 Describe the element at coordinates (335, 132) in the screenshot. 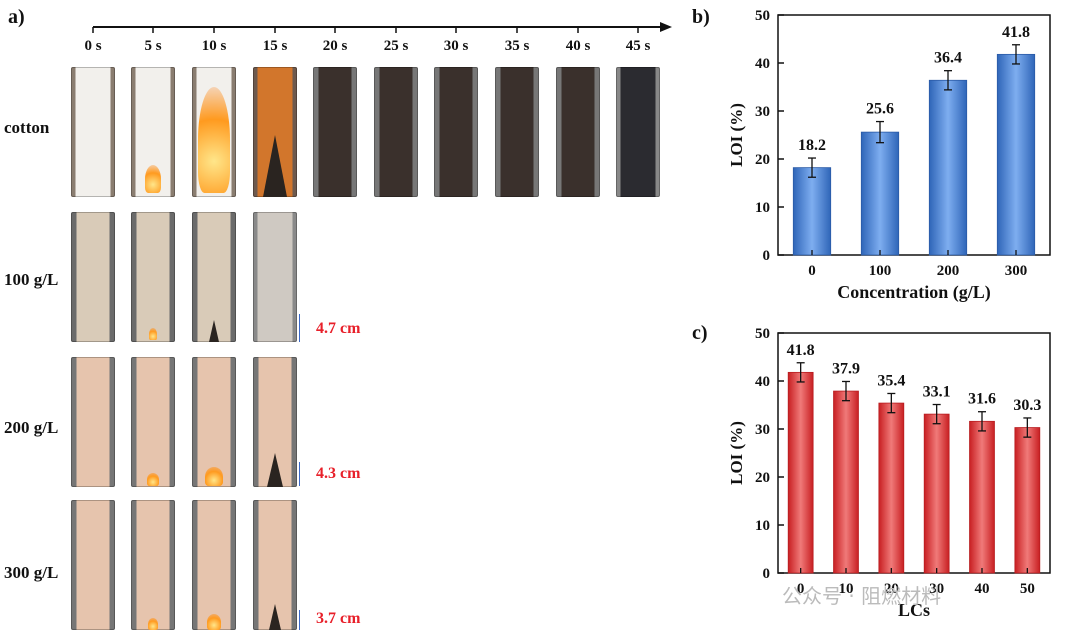

I see `photo-cotton-20s` at that location.